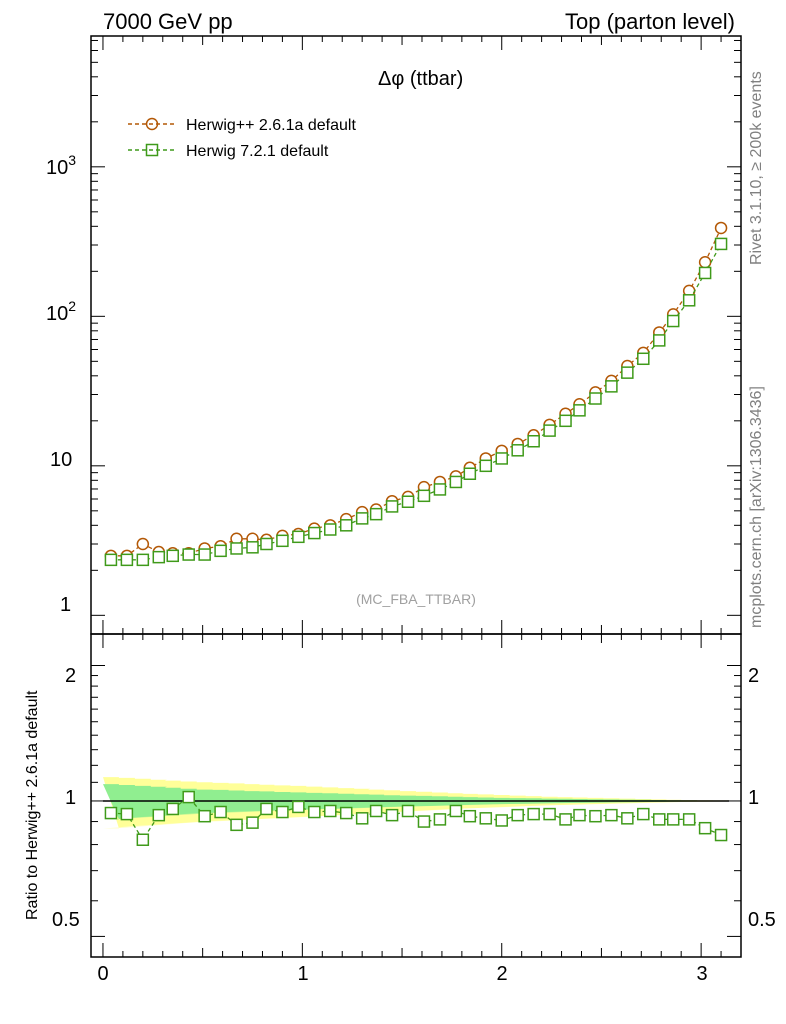 The height and width of the screenshot is (1024, 786). Describe the element at coordinates (701, 974) in the screenshot. I see `x-tick-3: 3` at that location.